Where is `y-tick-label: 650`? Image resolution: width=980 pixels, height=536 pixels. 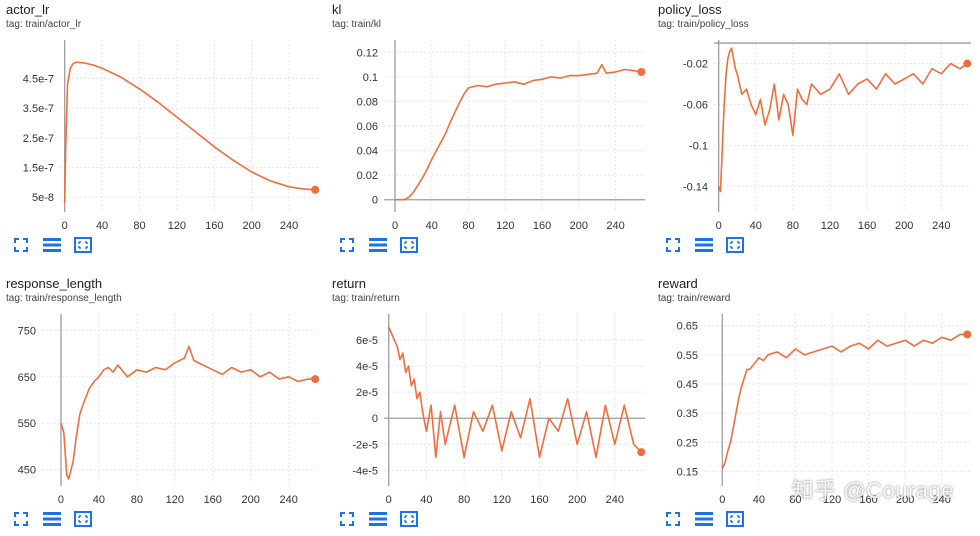 y-tick-label: 650 is located at coordinates (27, 378).